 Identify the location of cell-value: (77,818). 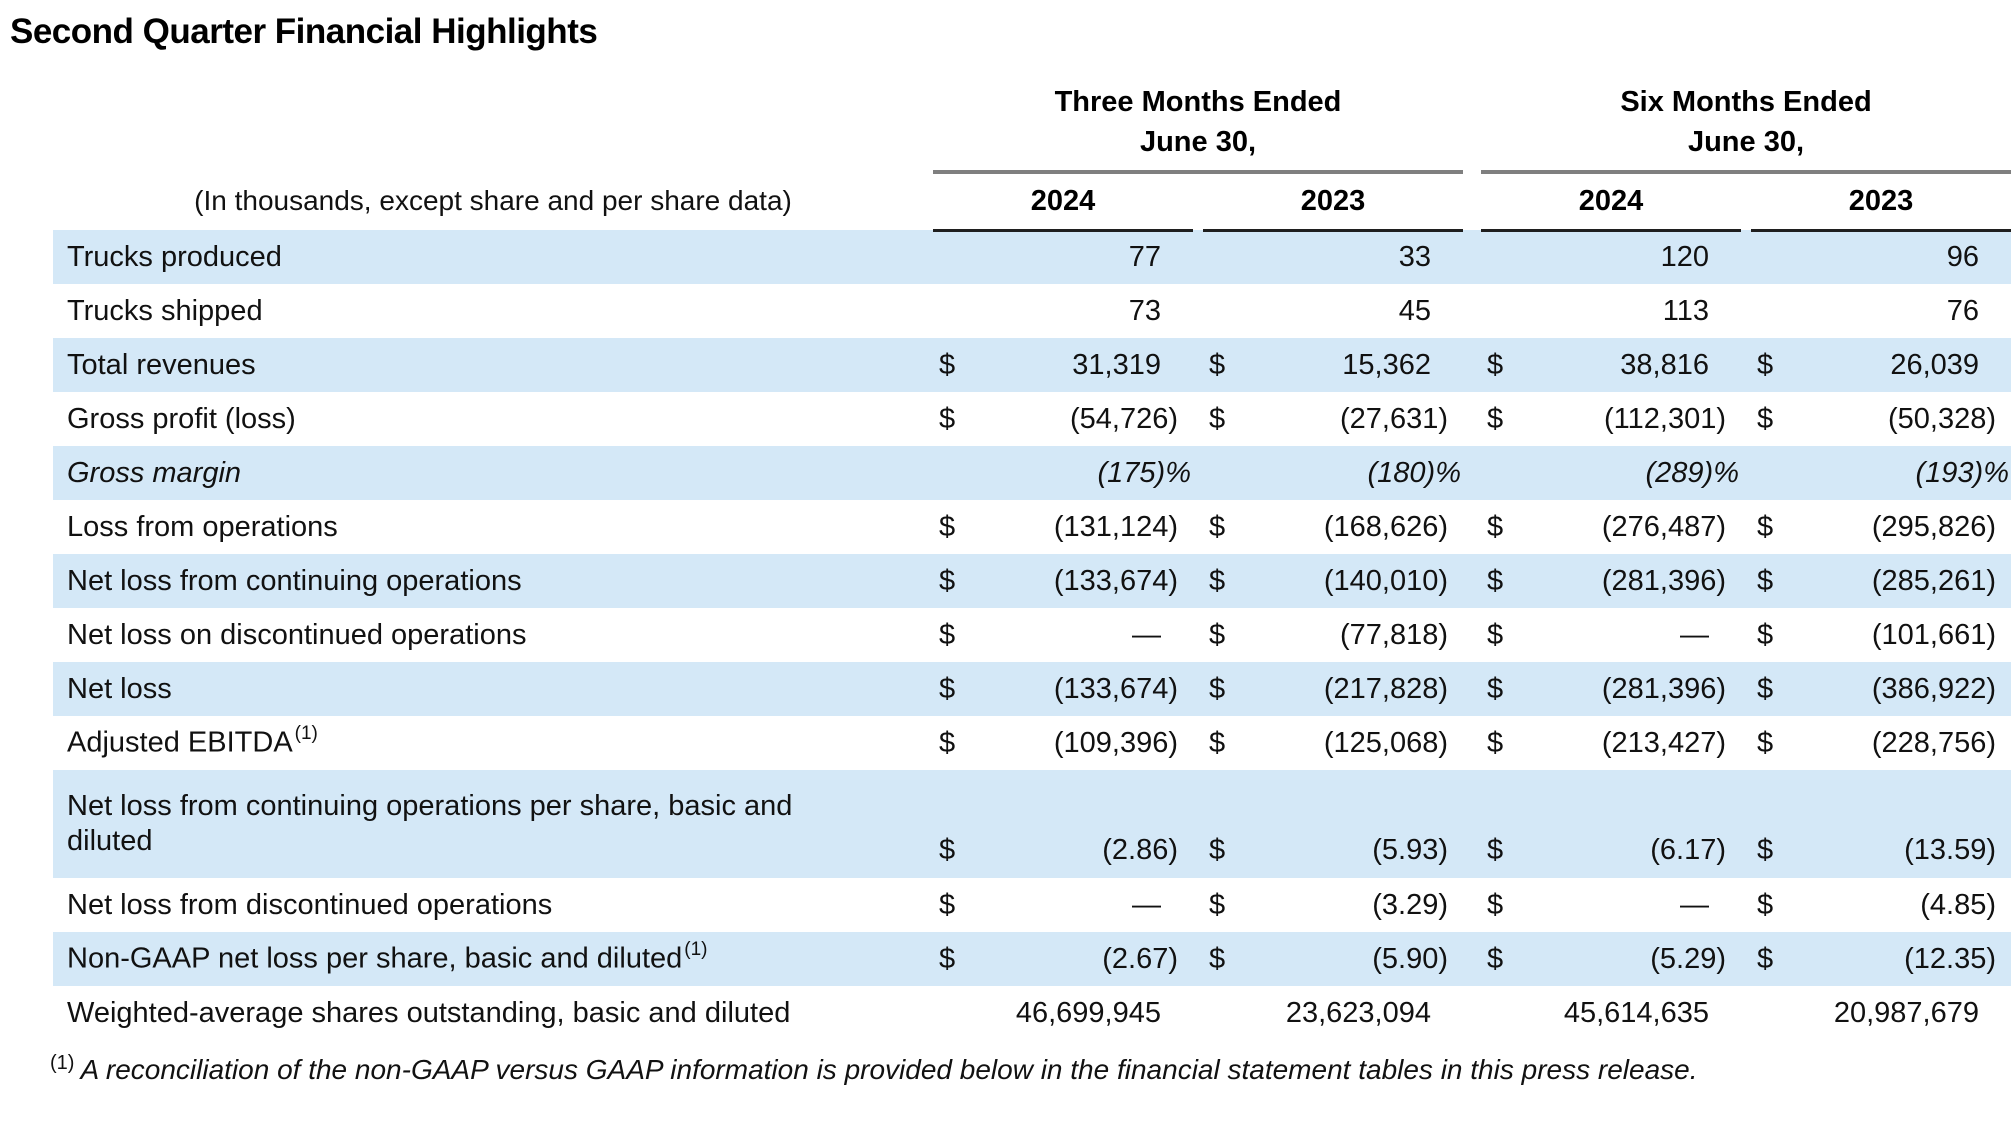
(1393, 634).